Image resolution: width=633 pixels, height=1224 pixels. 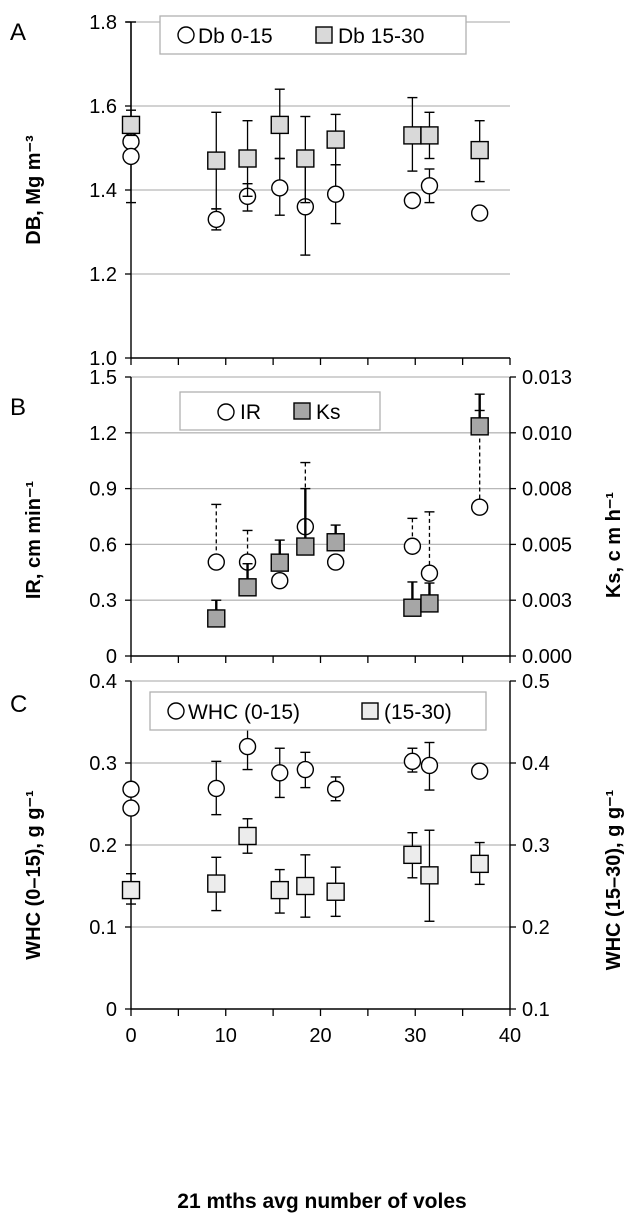 I want to click on legend-label-whc-0-15: WHC (0-15), so click(x=244, y=712).